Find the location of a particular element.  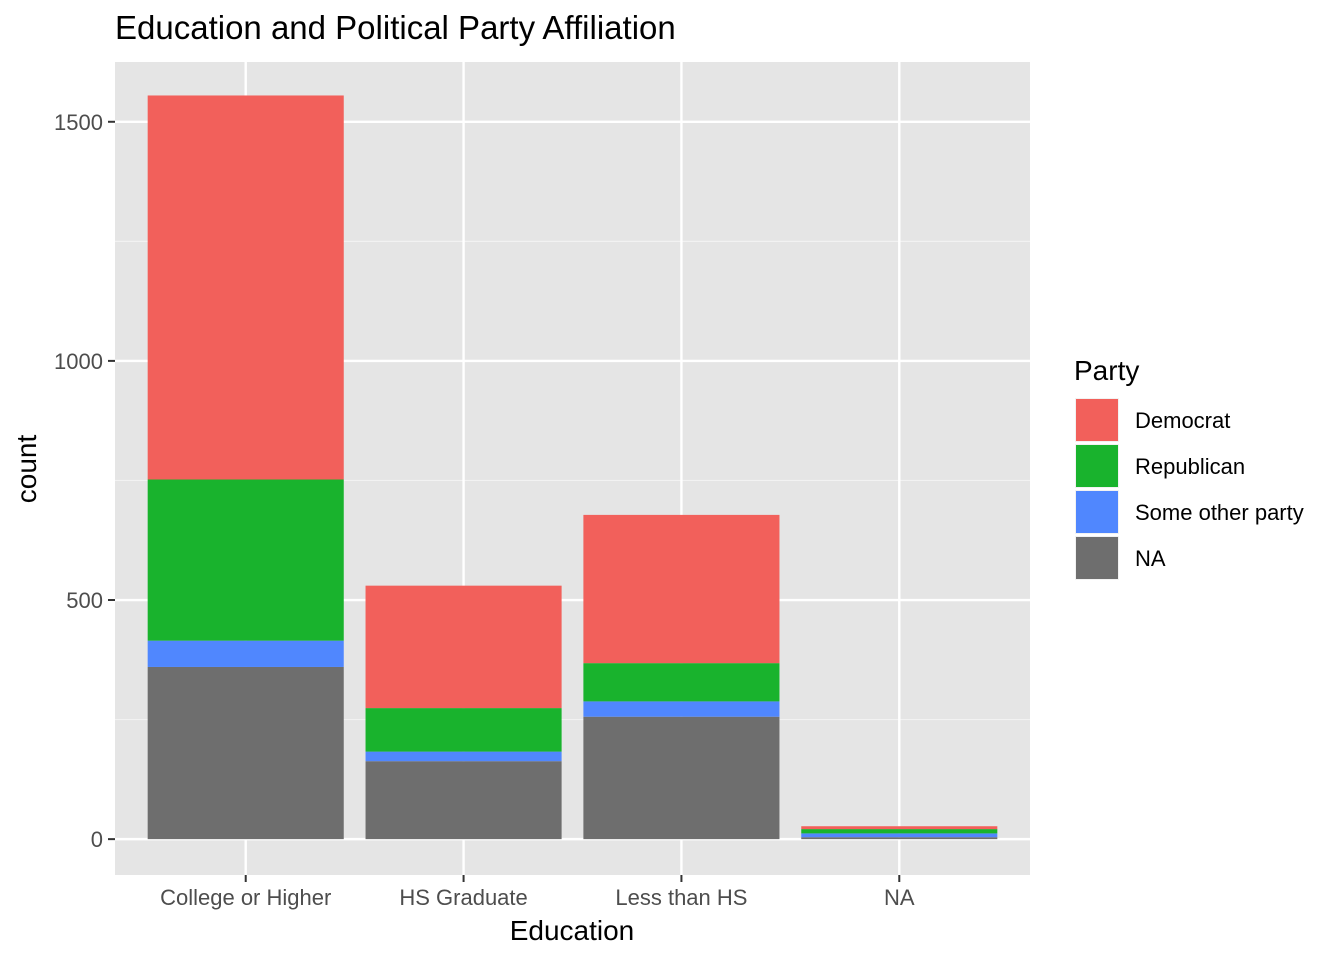

y-tick-label: 500 is located at coordinates (84, 600).